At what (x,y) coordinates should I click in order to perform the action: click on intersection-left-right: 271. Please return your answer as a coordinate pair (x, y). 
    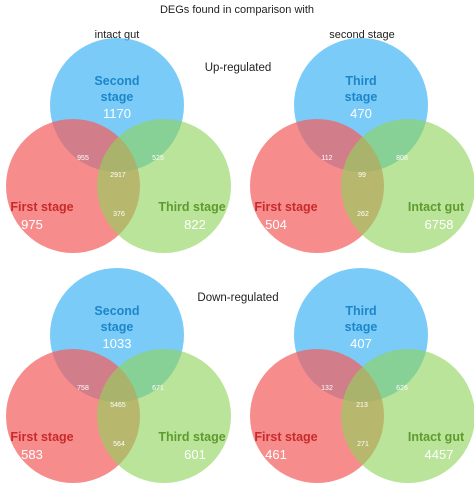
    Looking at the image, I should click on (363, 444).